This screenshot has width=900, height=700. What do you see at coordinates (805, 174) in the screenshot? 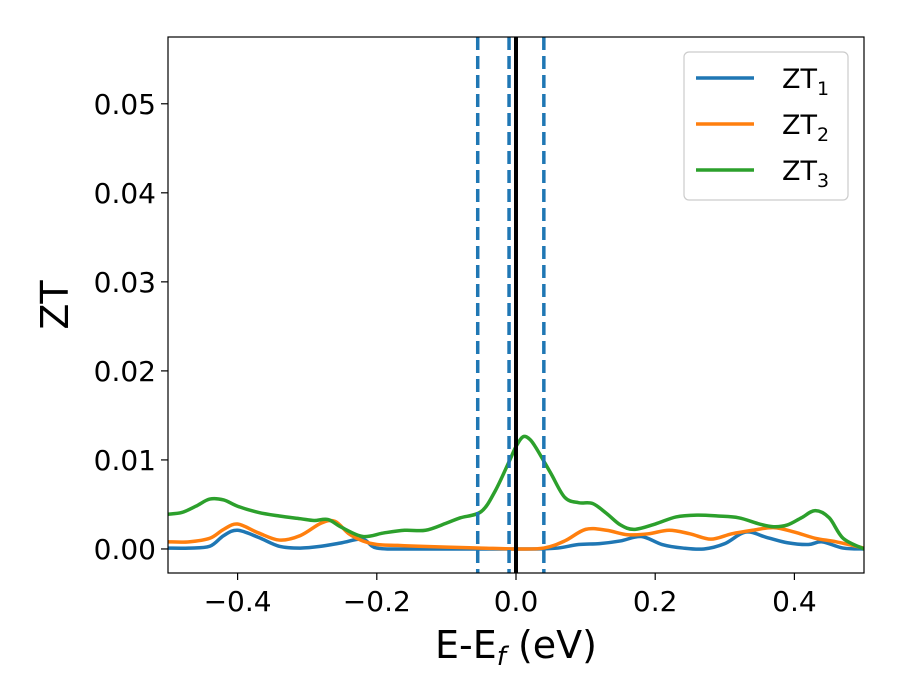
I see `legend-label-3: ZT3` at bounding box center [805, 174].